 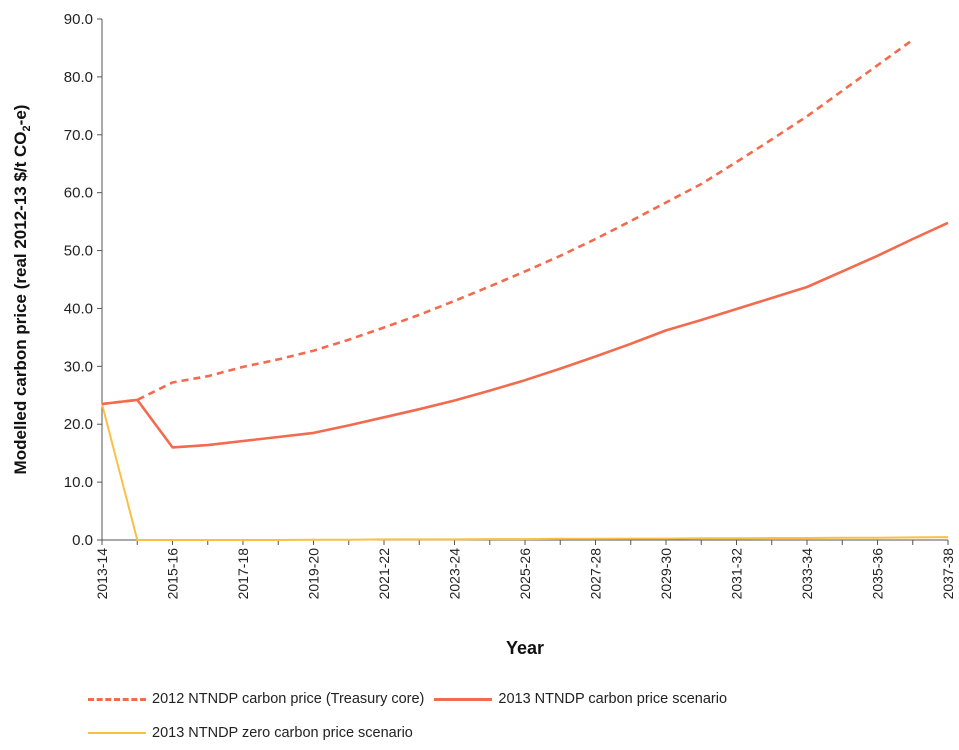 What do you see at coordinates (666, 574) in the screenshot?
I see `x-tick-label: 2029-30` at bounding box center [666, 574].